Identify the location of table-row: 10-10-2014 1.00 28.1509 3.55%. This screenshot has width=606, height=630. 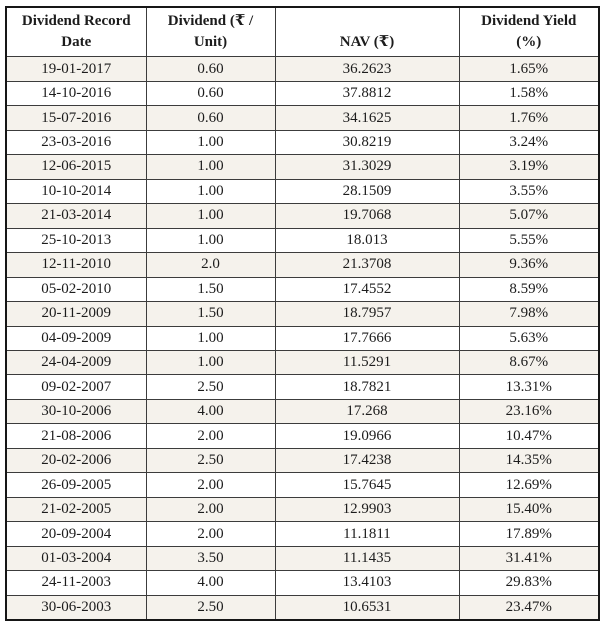
(302, 191).